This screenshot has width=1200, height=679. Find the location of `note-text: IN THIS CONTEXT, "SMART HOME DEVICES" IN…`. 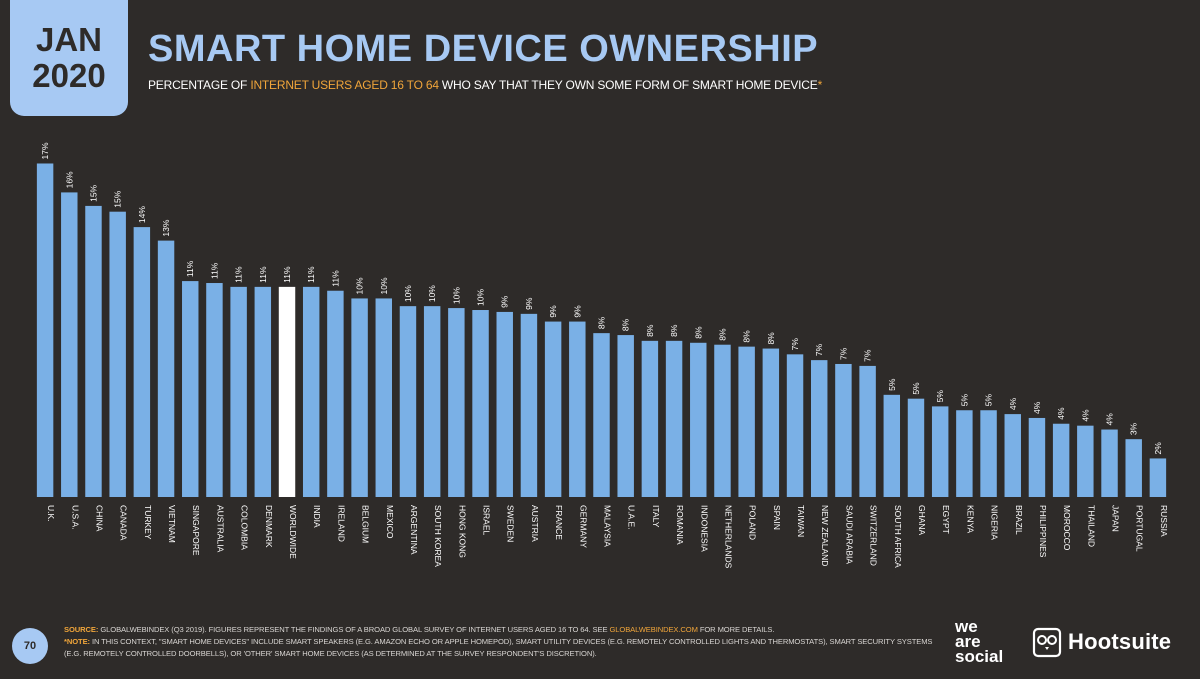

note-text: IN THIS CONTEXT, "SMART HOME DEVICES" IN… is located at coordinates (498, 647).